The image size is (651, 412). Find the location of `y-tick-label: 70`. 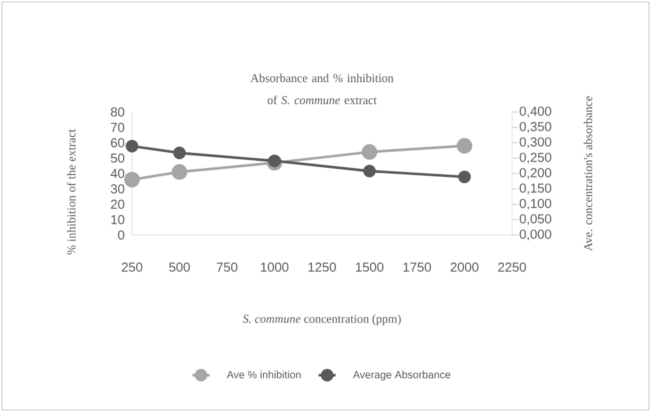

y-tick-label: 70 is located at coordinates (117, 127).